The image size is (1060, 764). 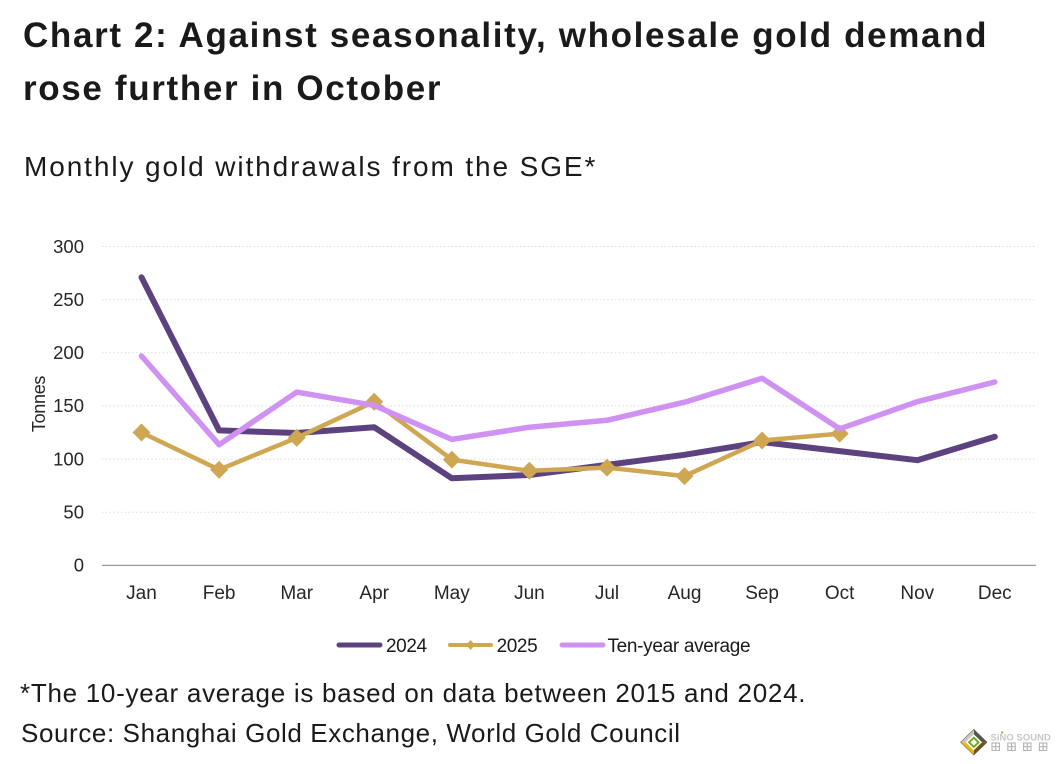 I want to click on svg-text: Dec, so click(x=995, y=593).